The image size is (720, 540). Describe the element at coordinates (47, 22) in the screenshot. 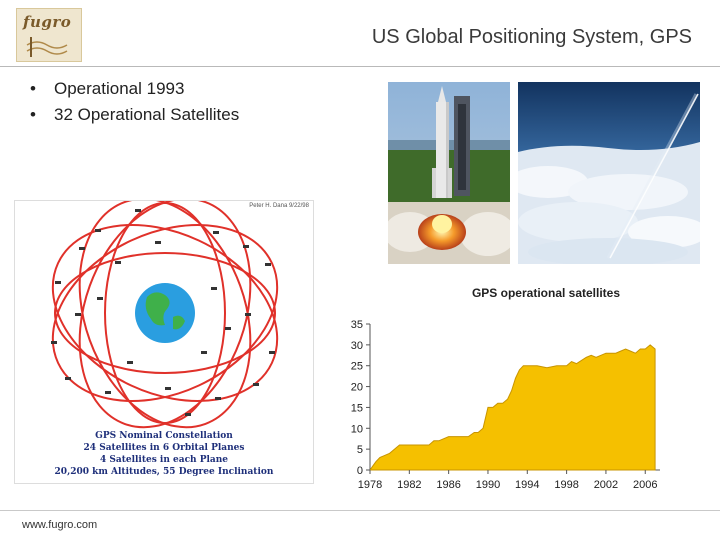

I see `logo-text: fugro` at that location.